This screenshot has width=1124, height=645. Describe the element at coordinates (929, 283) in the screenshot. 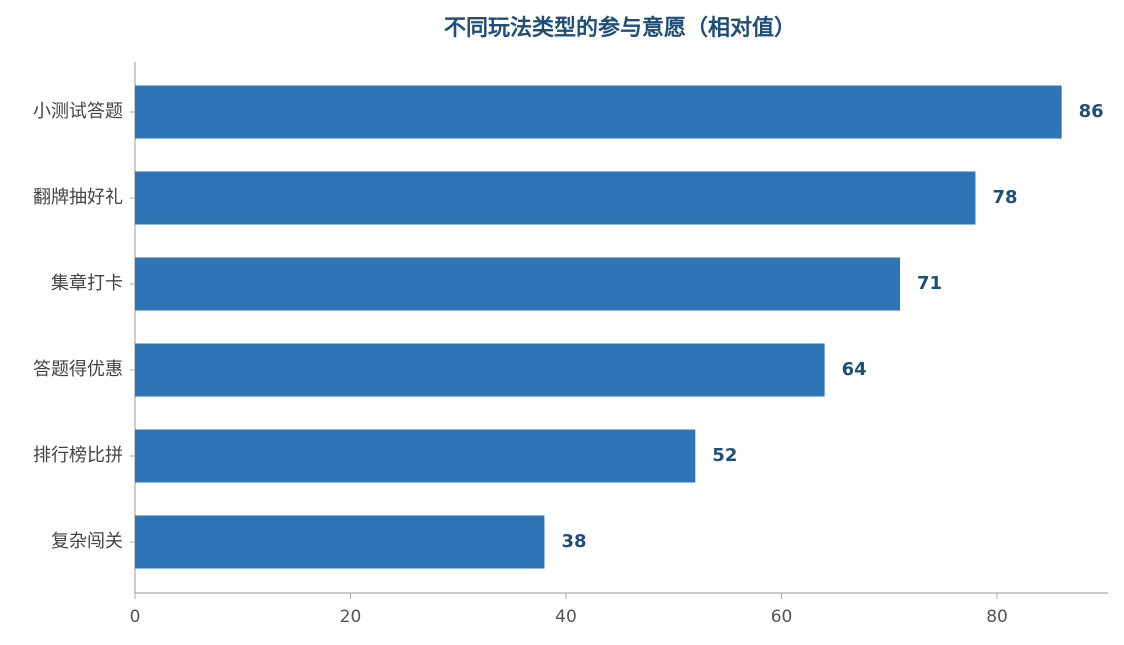

I see `value-label: 71` at that location.